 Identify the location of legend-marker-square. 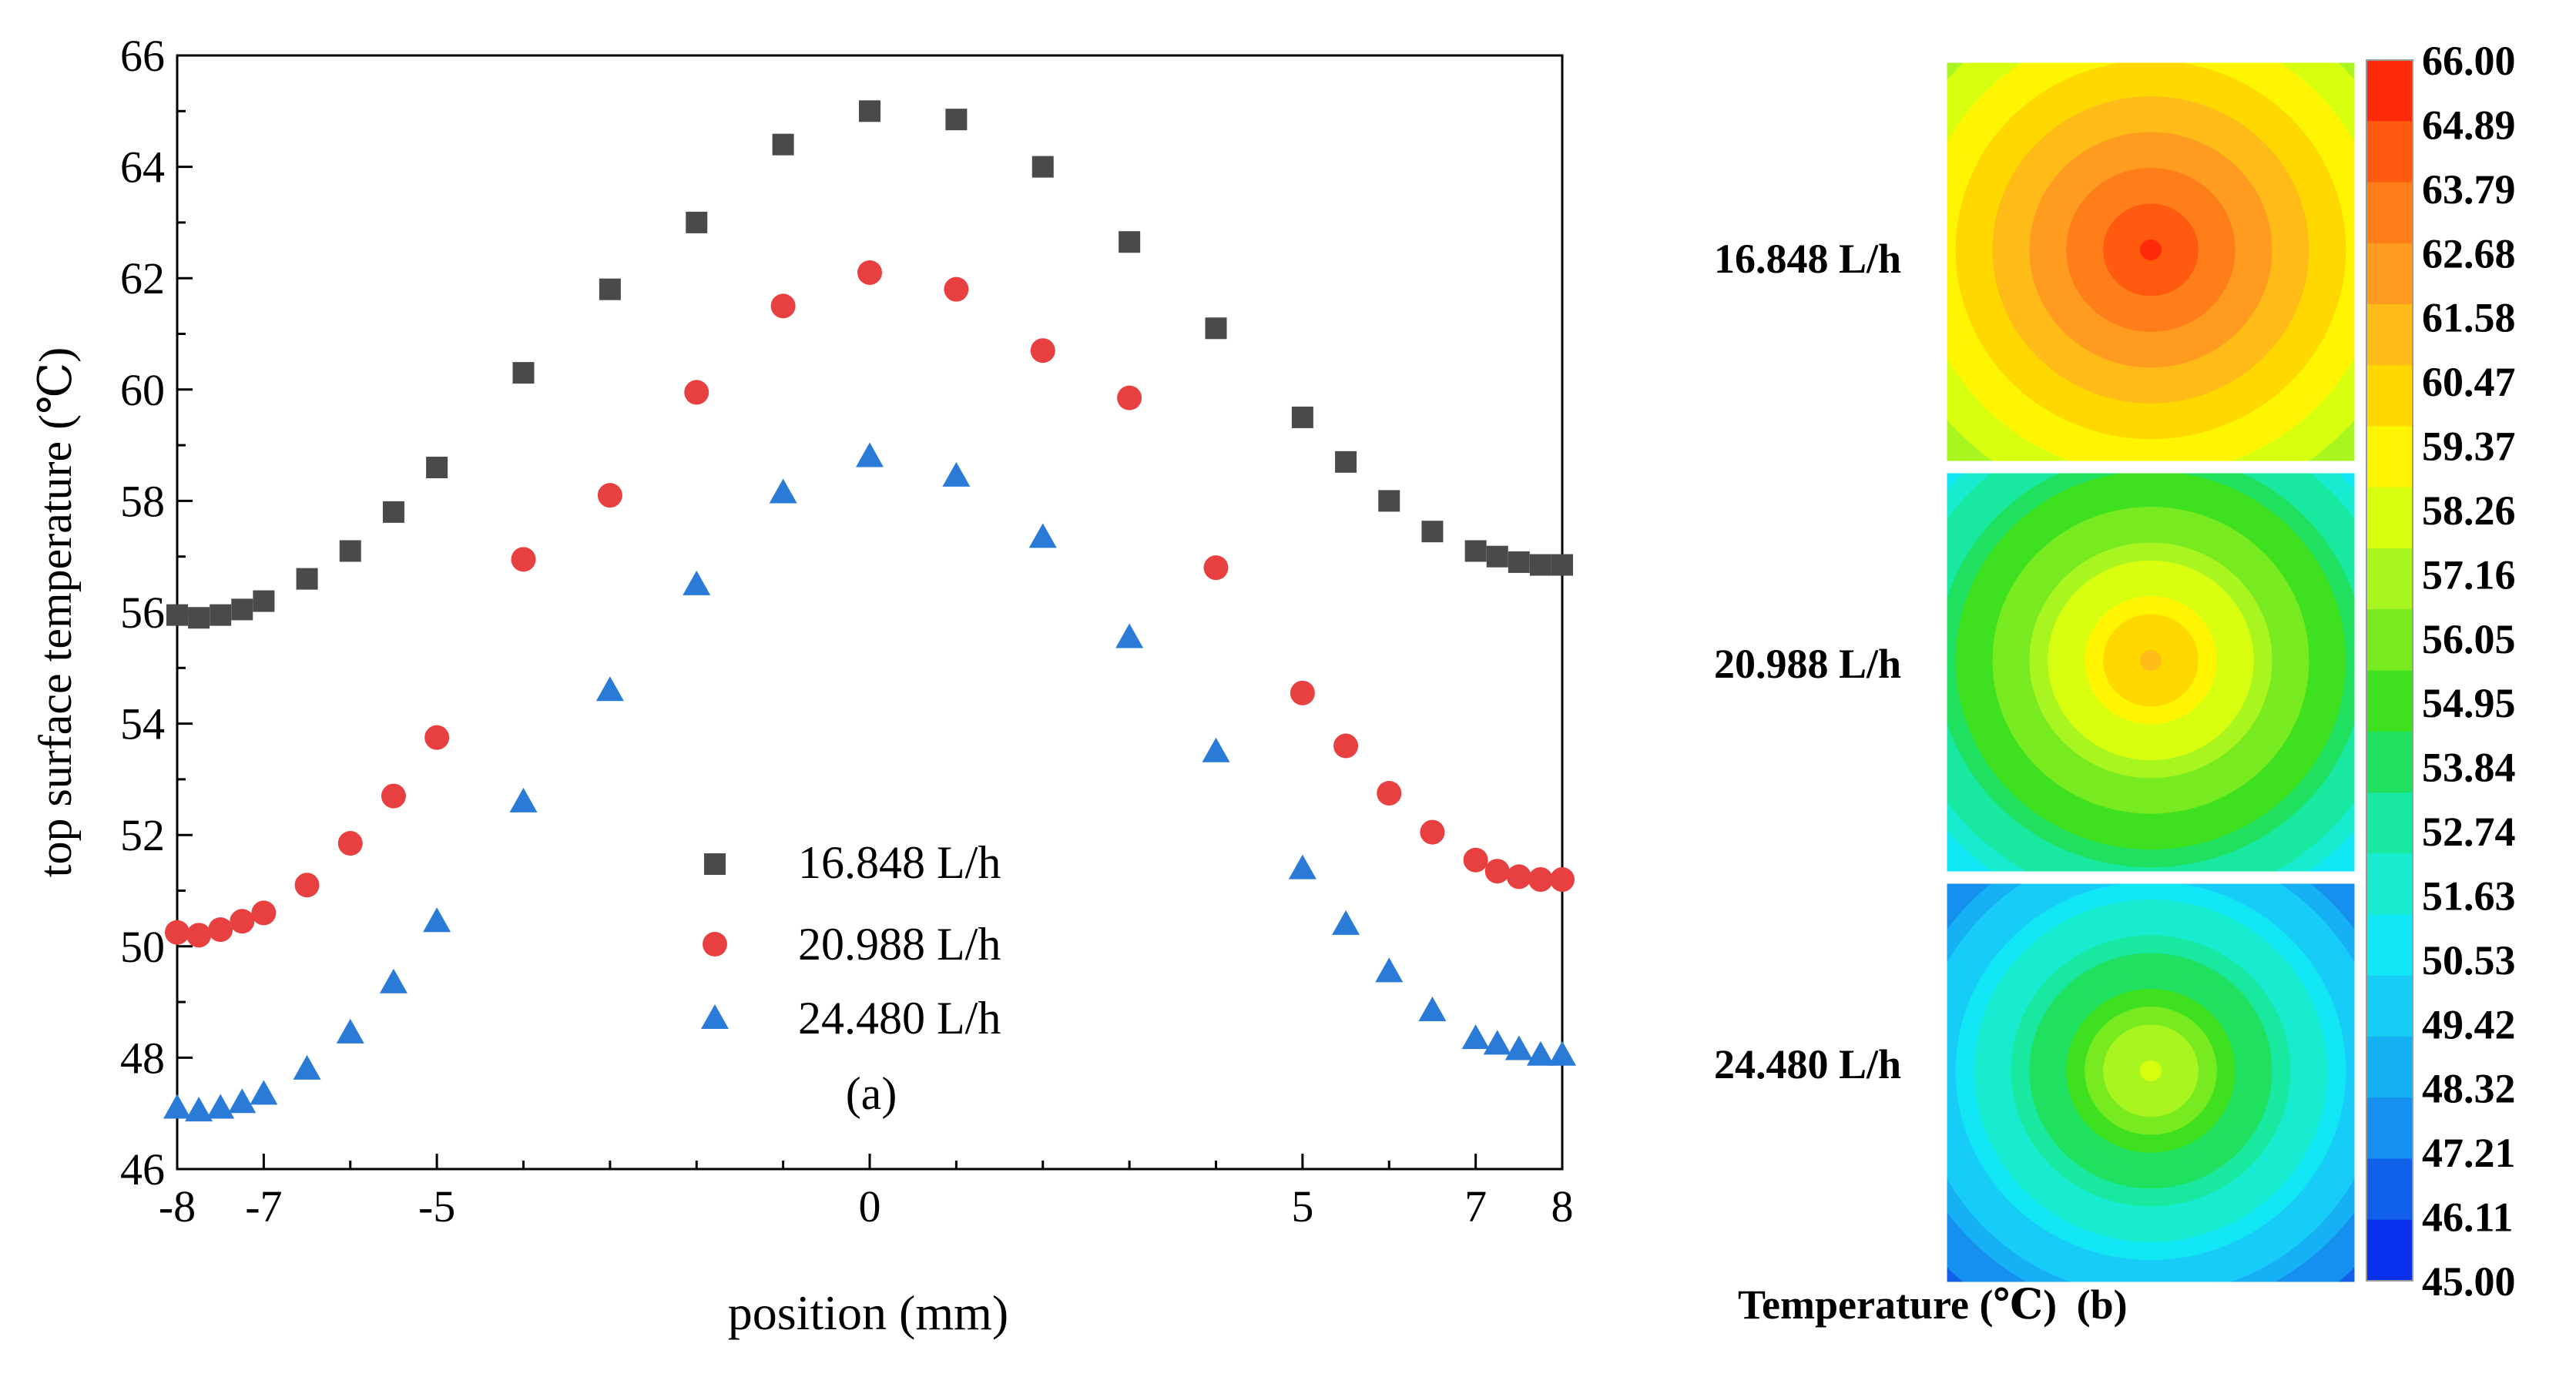
(715, 864).